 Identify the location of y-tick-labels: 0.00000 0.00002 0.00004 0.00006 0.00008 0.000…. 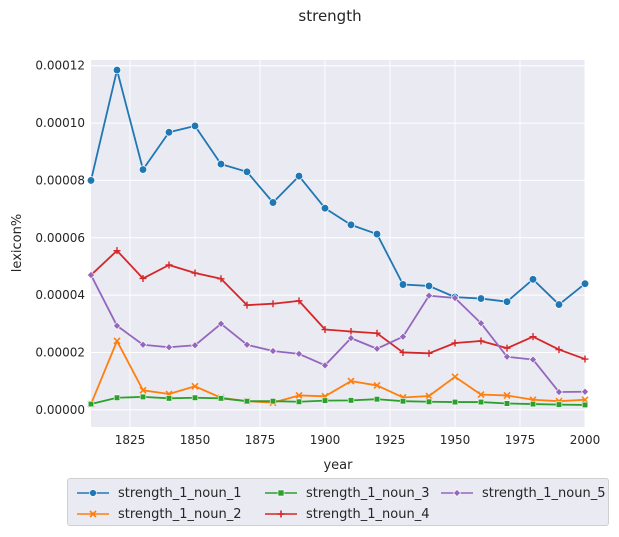
(60, 238).